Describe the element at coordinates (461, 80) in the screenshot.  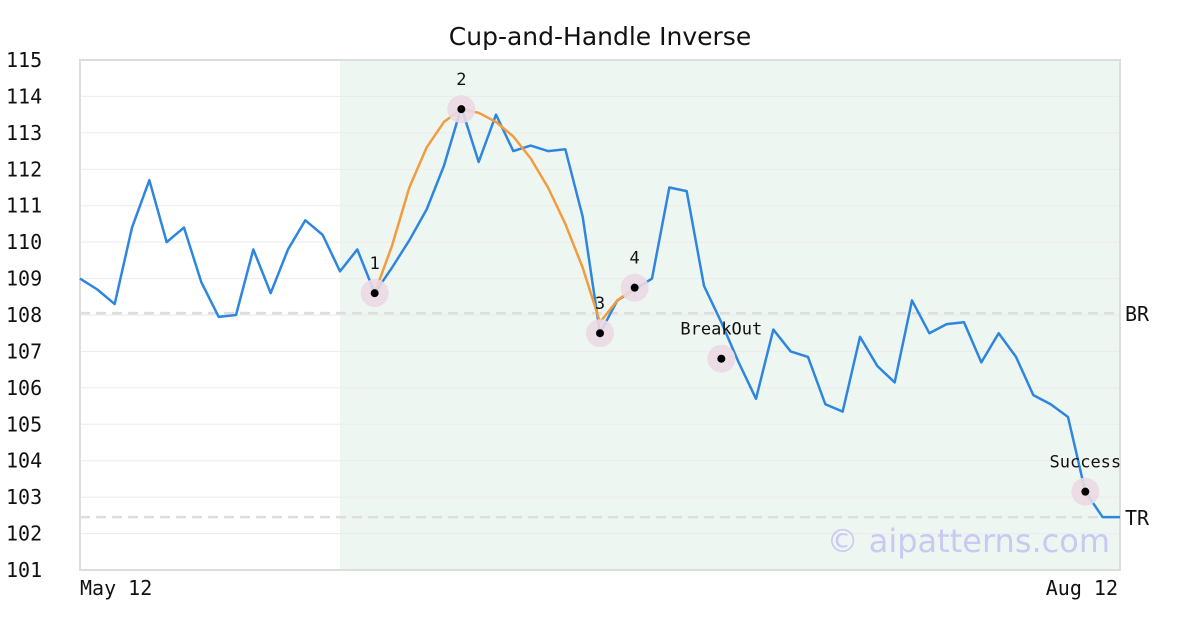
I see `point-label: 2` at that location.